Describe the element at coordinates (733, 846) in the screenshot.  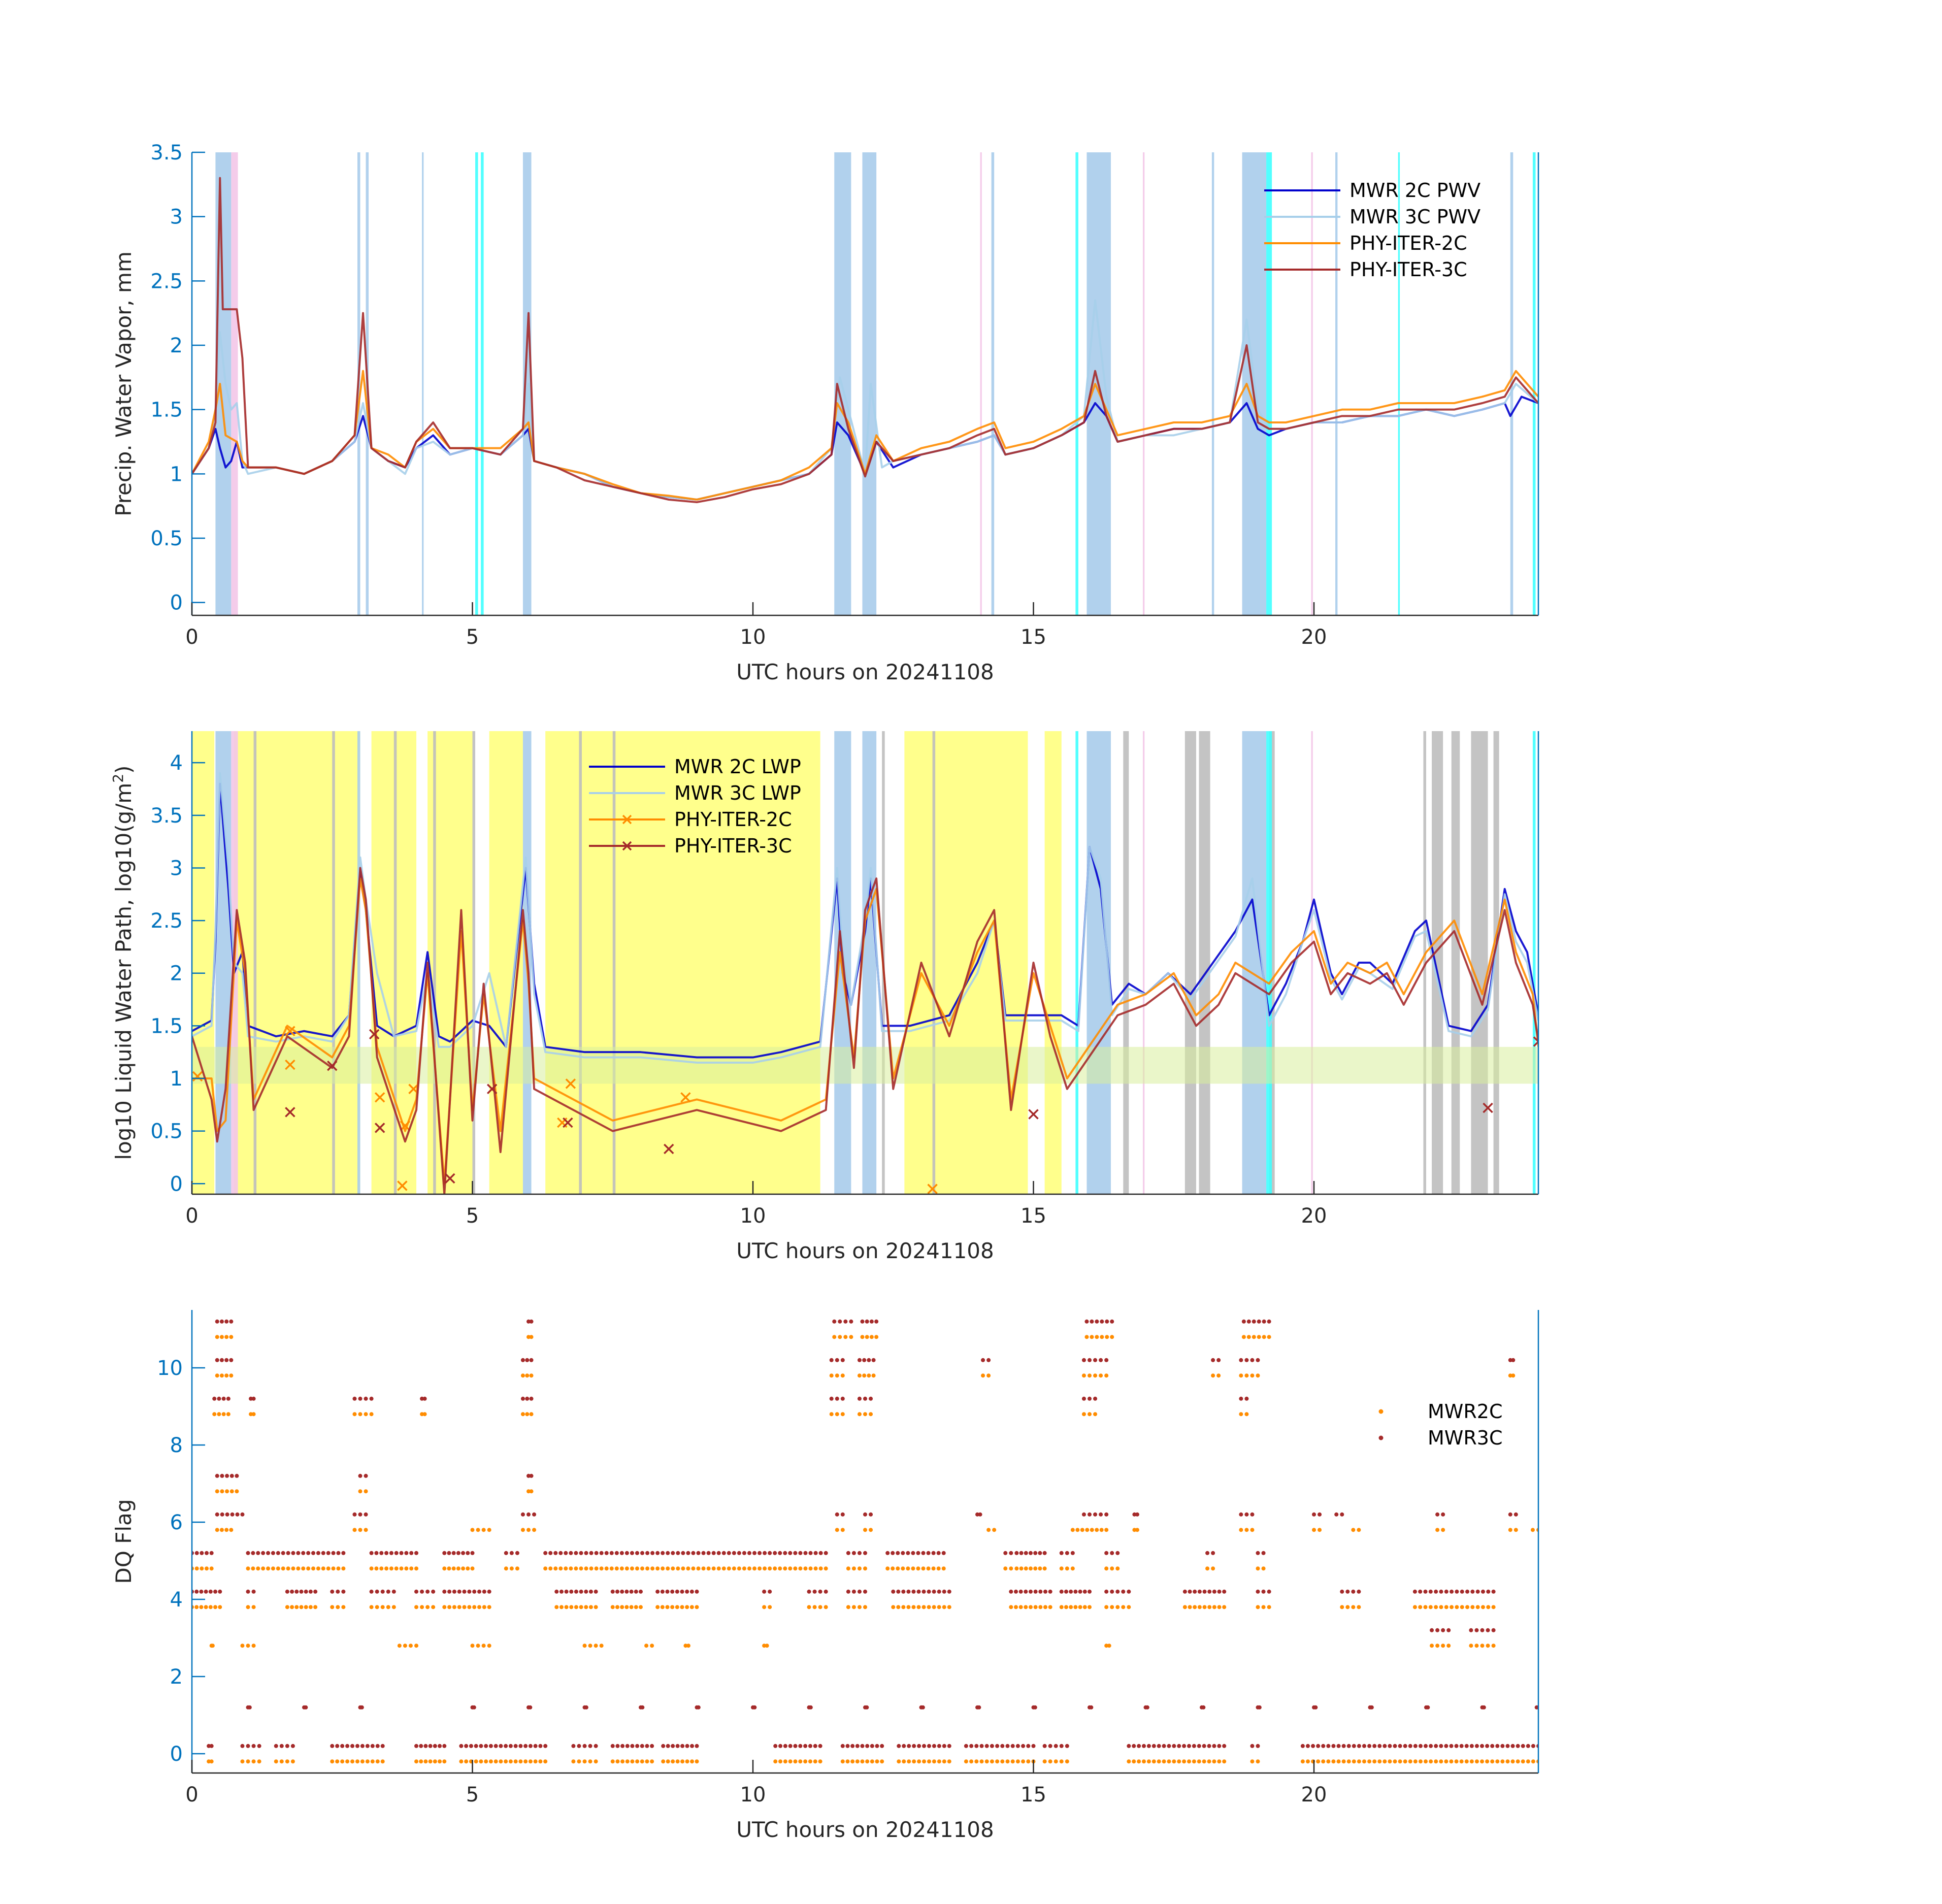
I see `lwp-legend-label: PHY-ITER-3C` at that location.